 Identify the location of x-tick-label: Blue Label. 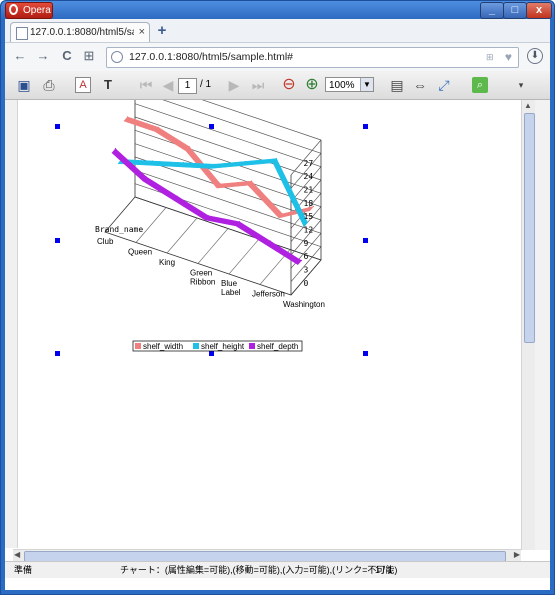
(231, 288).